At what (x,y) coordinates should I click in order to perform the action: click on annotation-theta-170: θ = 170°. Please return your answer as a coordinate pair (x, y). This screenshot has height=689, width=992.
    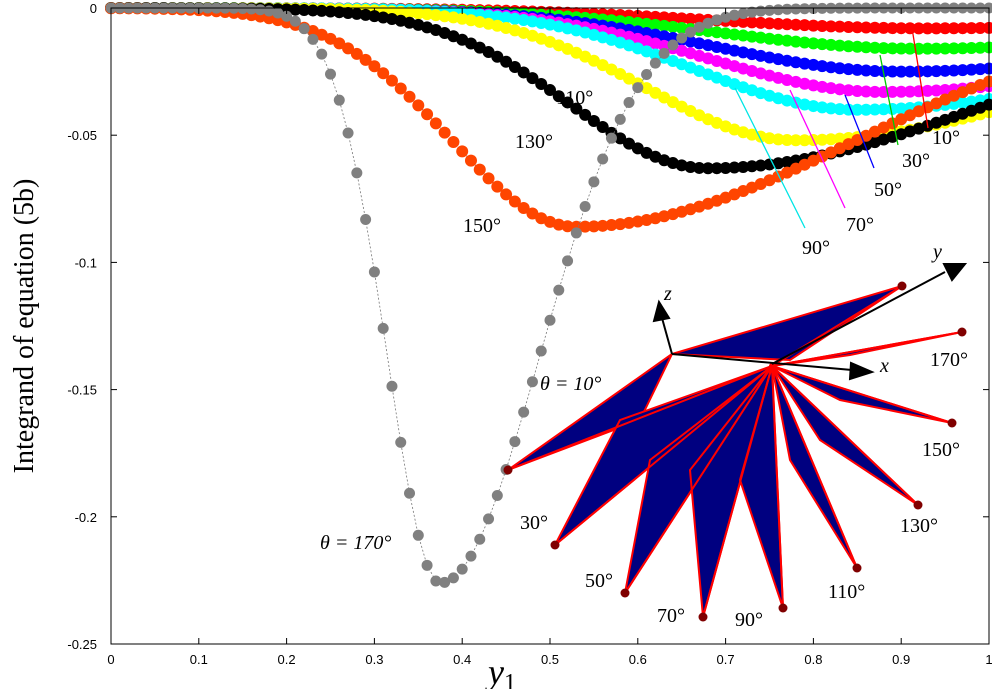
    Looking at the image, I should click on (355, 543).